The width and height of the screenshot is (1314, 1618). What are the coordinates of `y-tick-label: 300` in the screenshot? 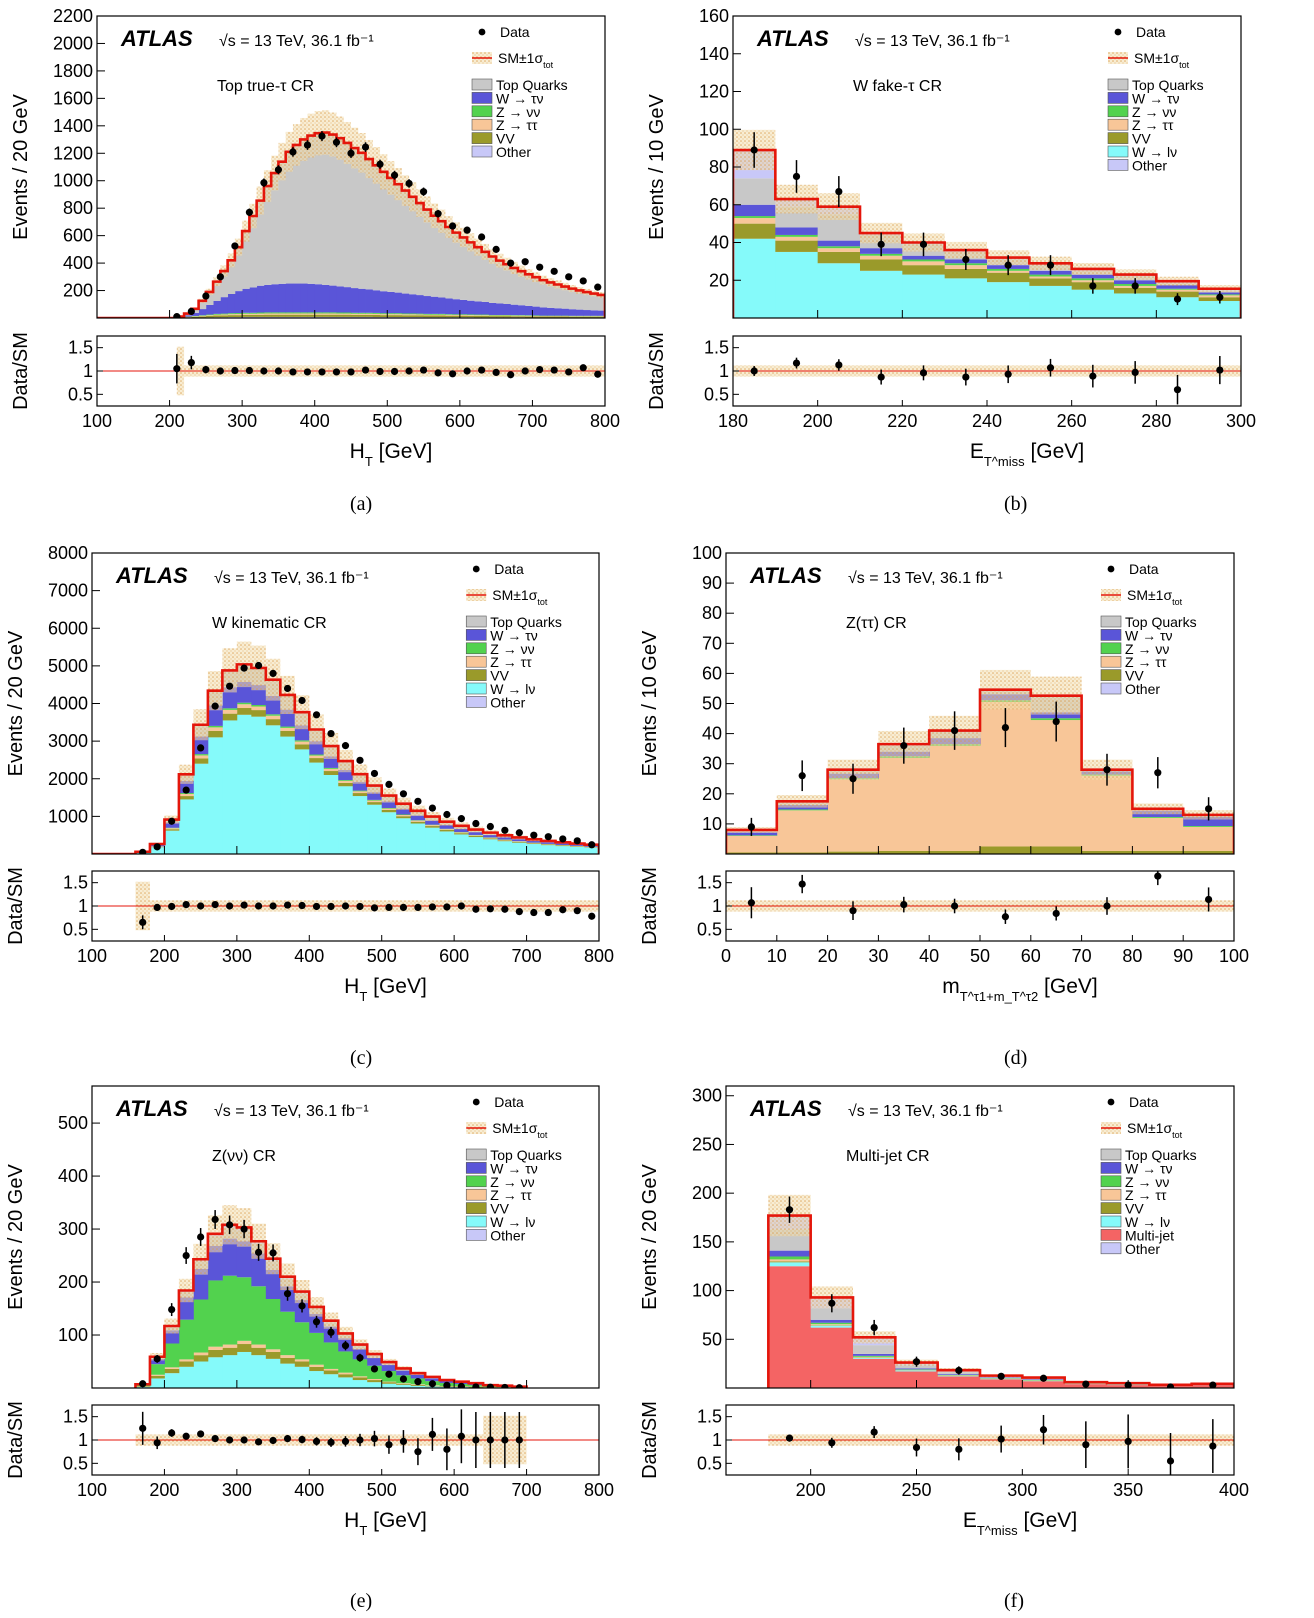 It's located at (707, 1096).